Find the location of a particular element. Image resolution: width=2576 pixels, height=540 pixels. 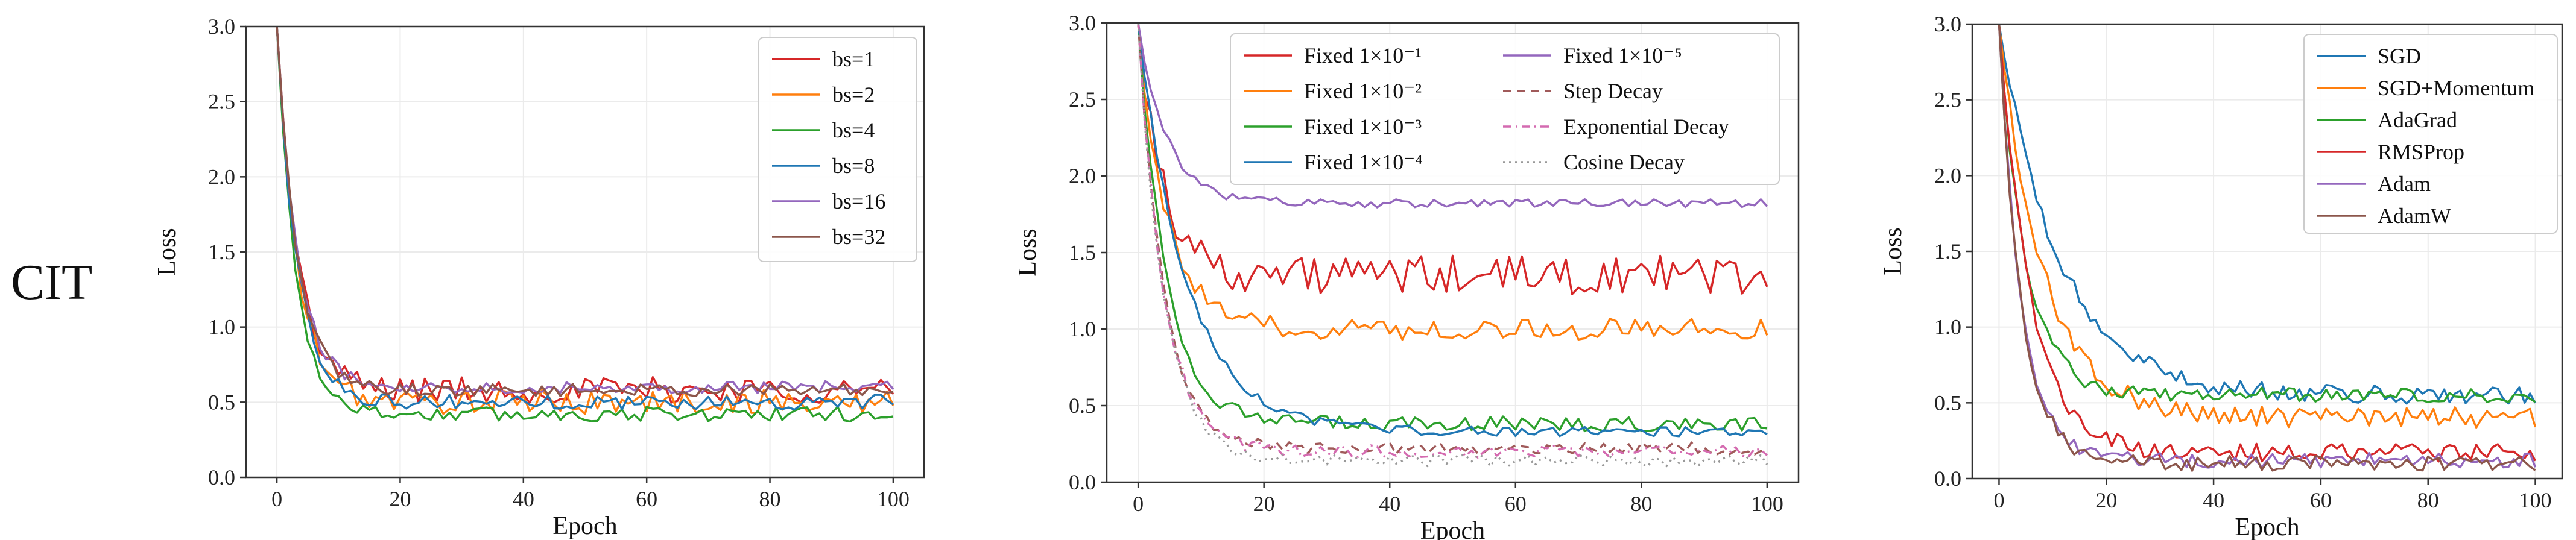

legend-label: Fixed 1×10⁻² is located at coordinates (1363, 91).